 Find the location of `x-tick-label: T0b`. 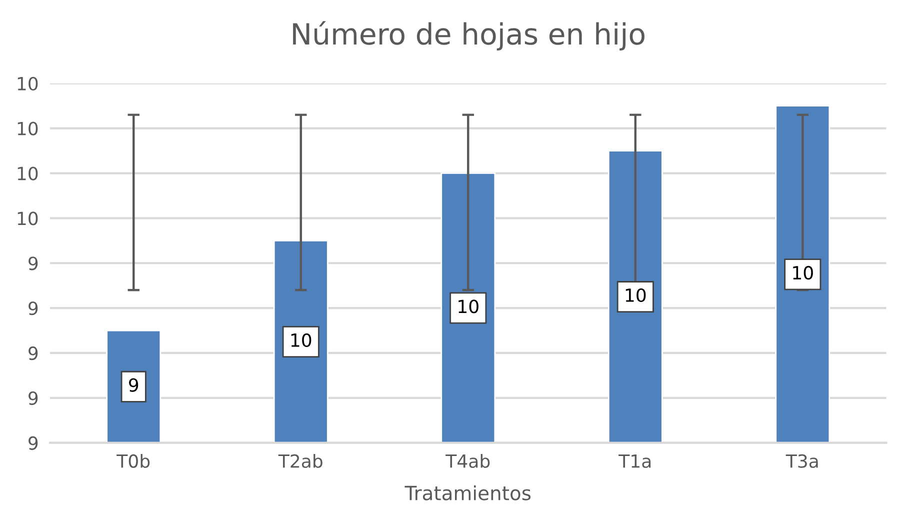

x-tick-label: T0b is located at coordinates (133, 461).